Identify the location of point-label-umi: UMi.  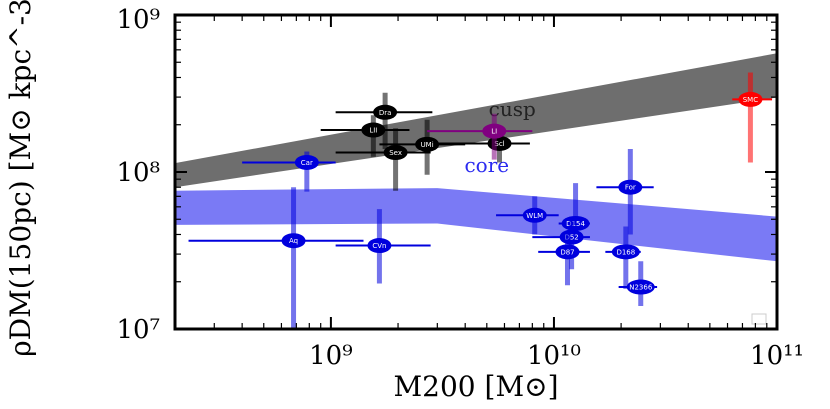
(427, 145).